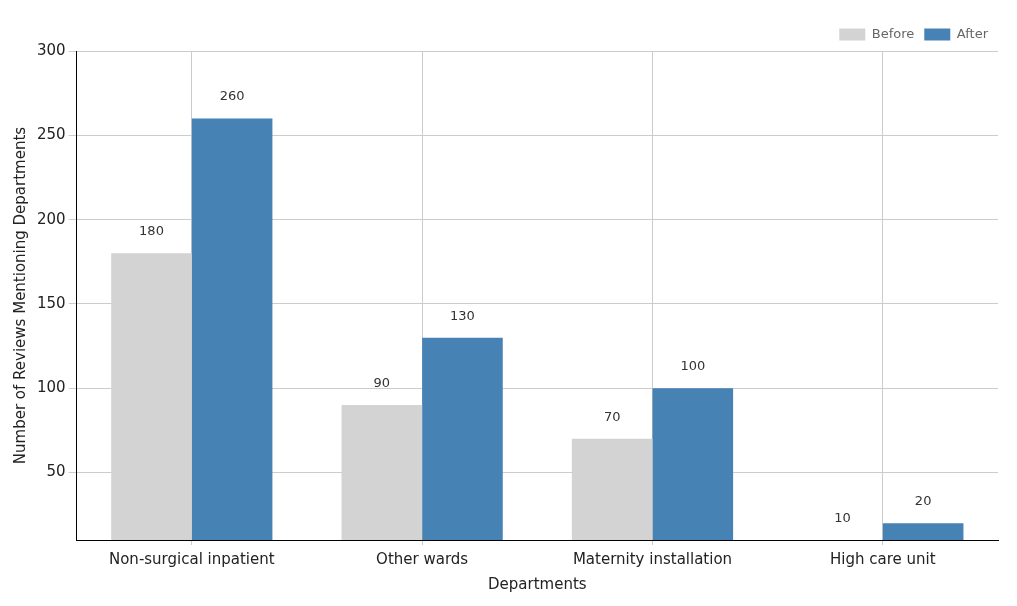 This screenshot has height=606, width=1017. I want to click on data-label: 20, so click(923, 501).